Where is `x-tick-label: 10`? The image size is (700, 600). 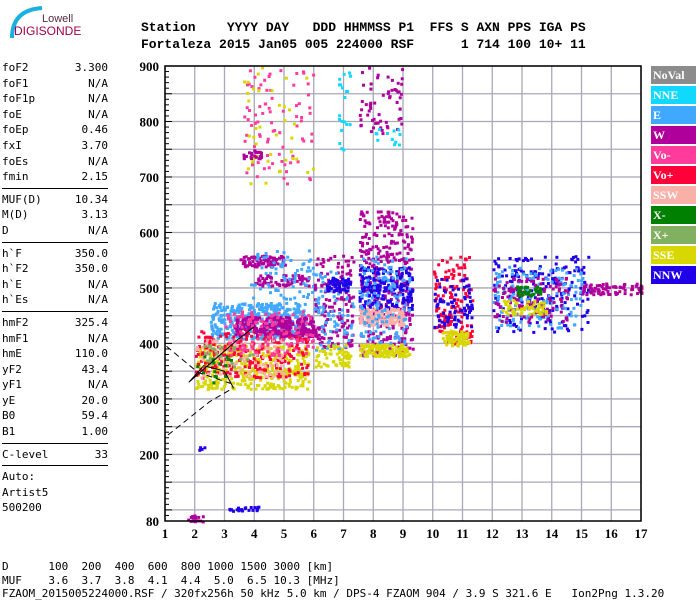 x-tick-label: 10 is located at coordinates (432, 533).